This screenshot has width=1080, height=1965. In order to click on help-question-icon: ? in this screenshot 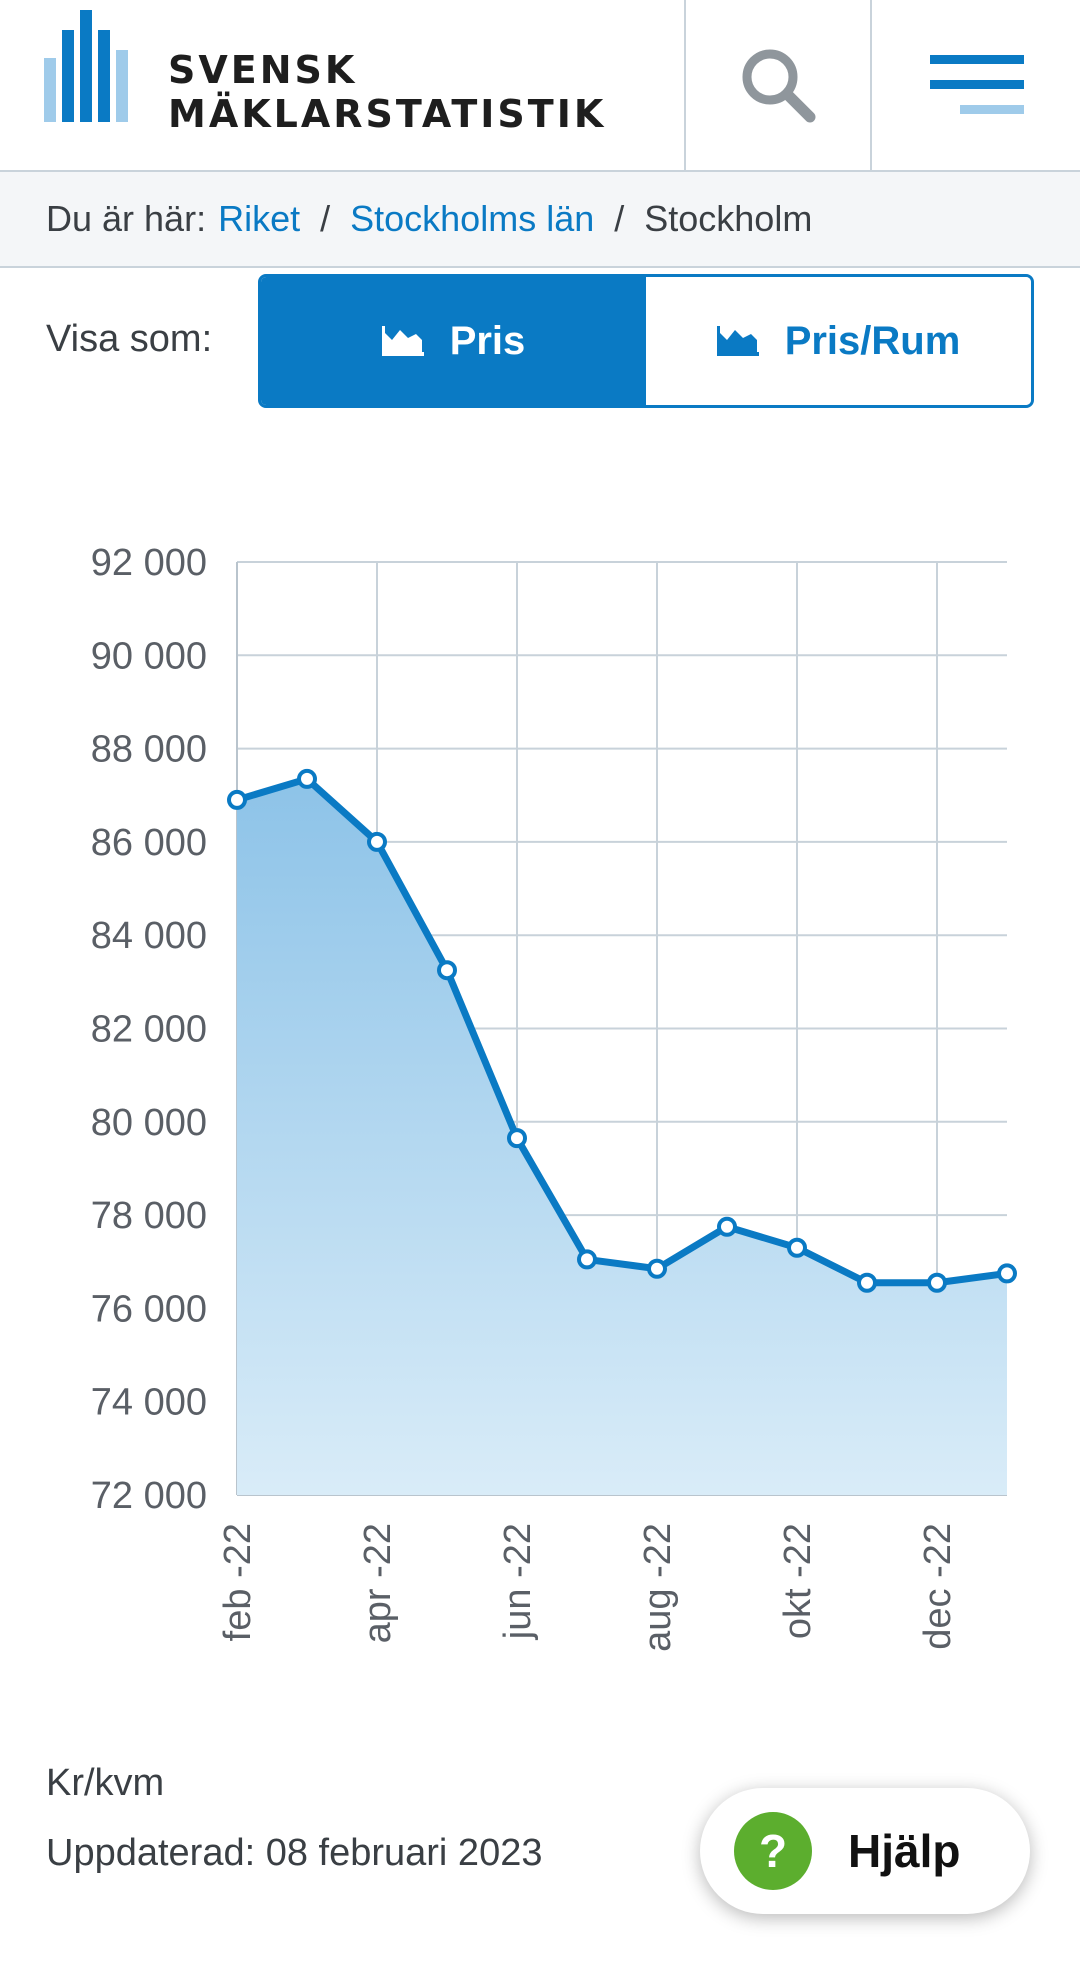, I will do `click(773, 1851)`.